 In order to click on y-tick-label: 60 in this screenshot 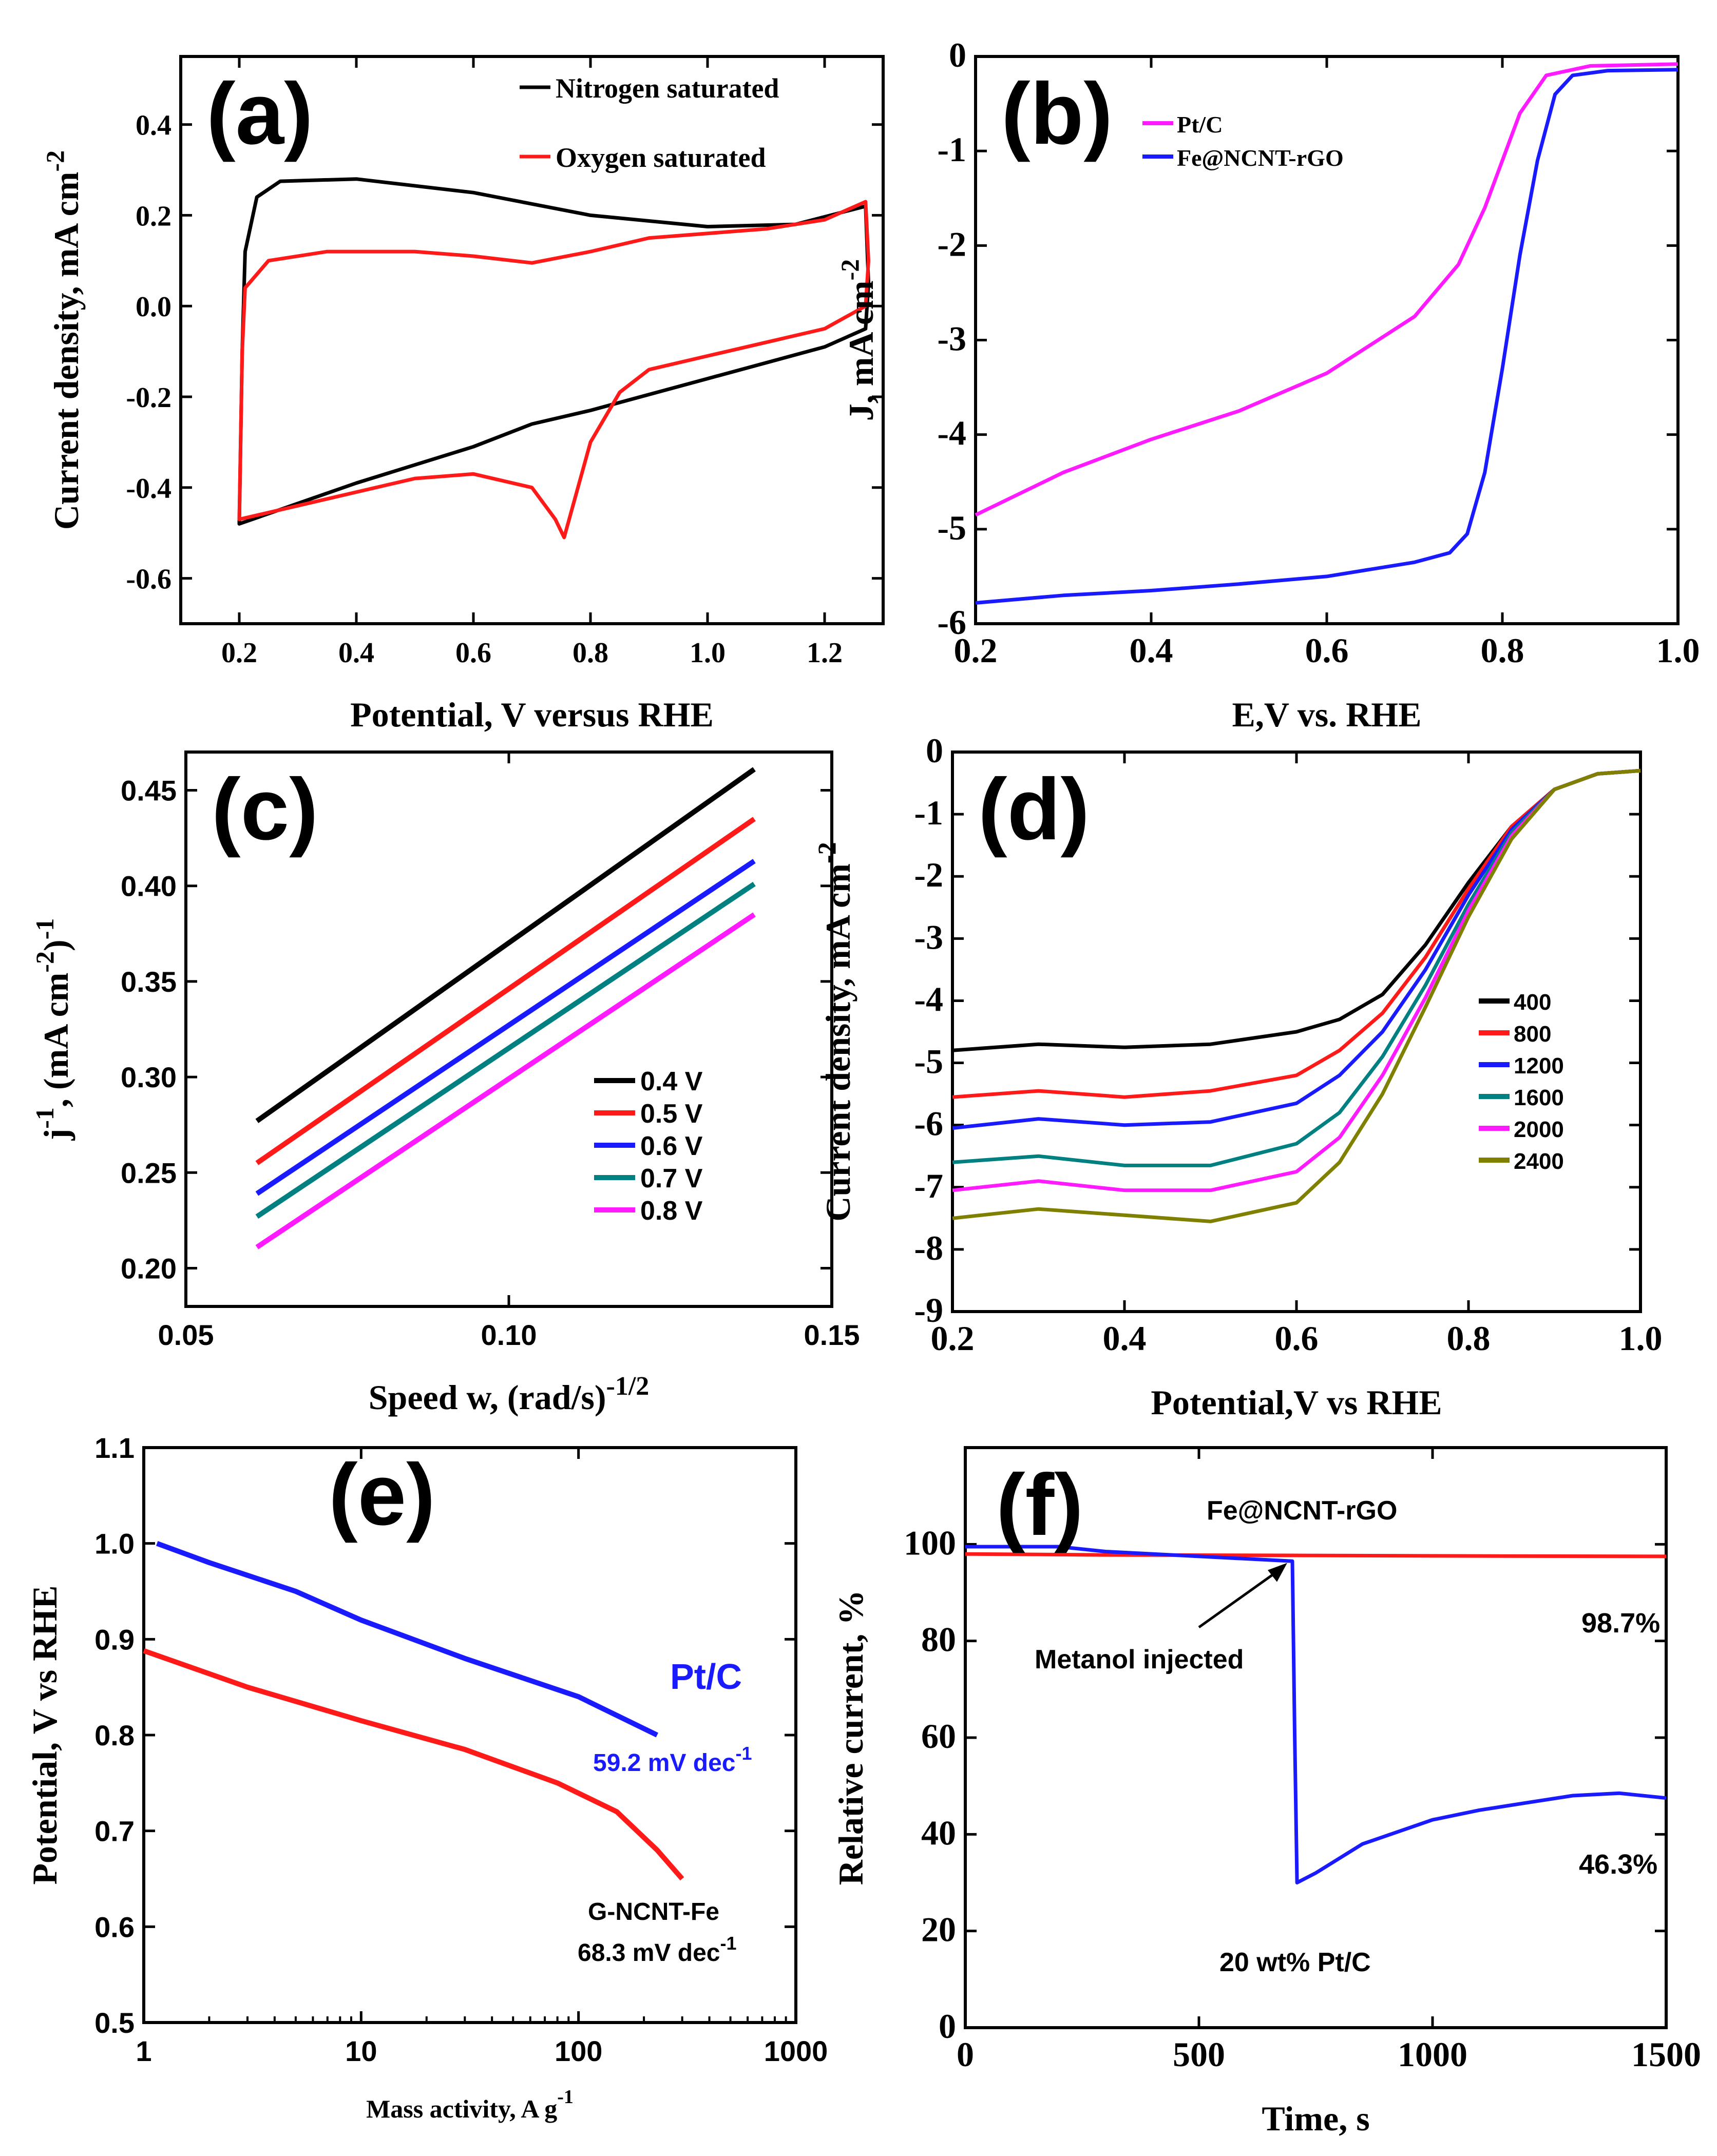, I will do `click(939, 1736)`.